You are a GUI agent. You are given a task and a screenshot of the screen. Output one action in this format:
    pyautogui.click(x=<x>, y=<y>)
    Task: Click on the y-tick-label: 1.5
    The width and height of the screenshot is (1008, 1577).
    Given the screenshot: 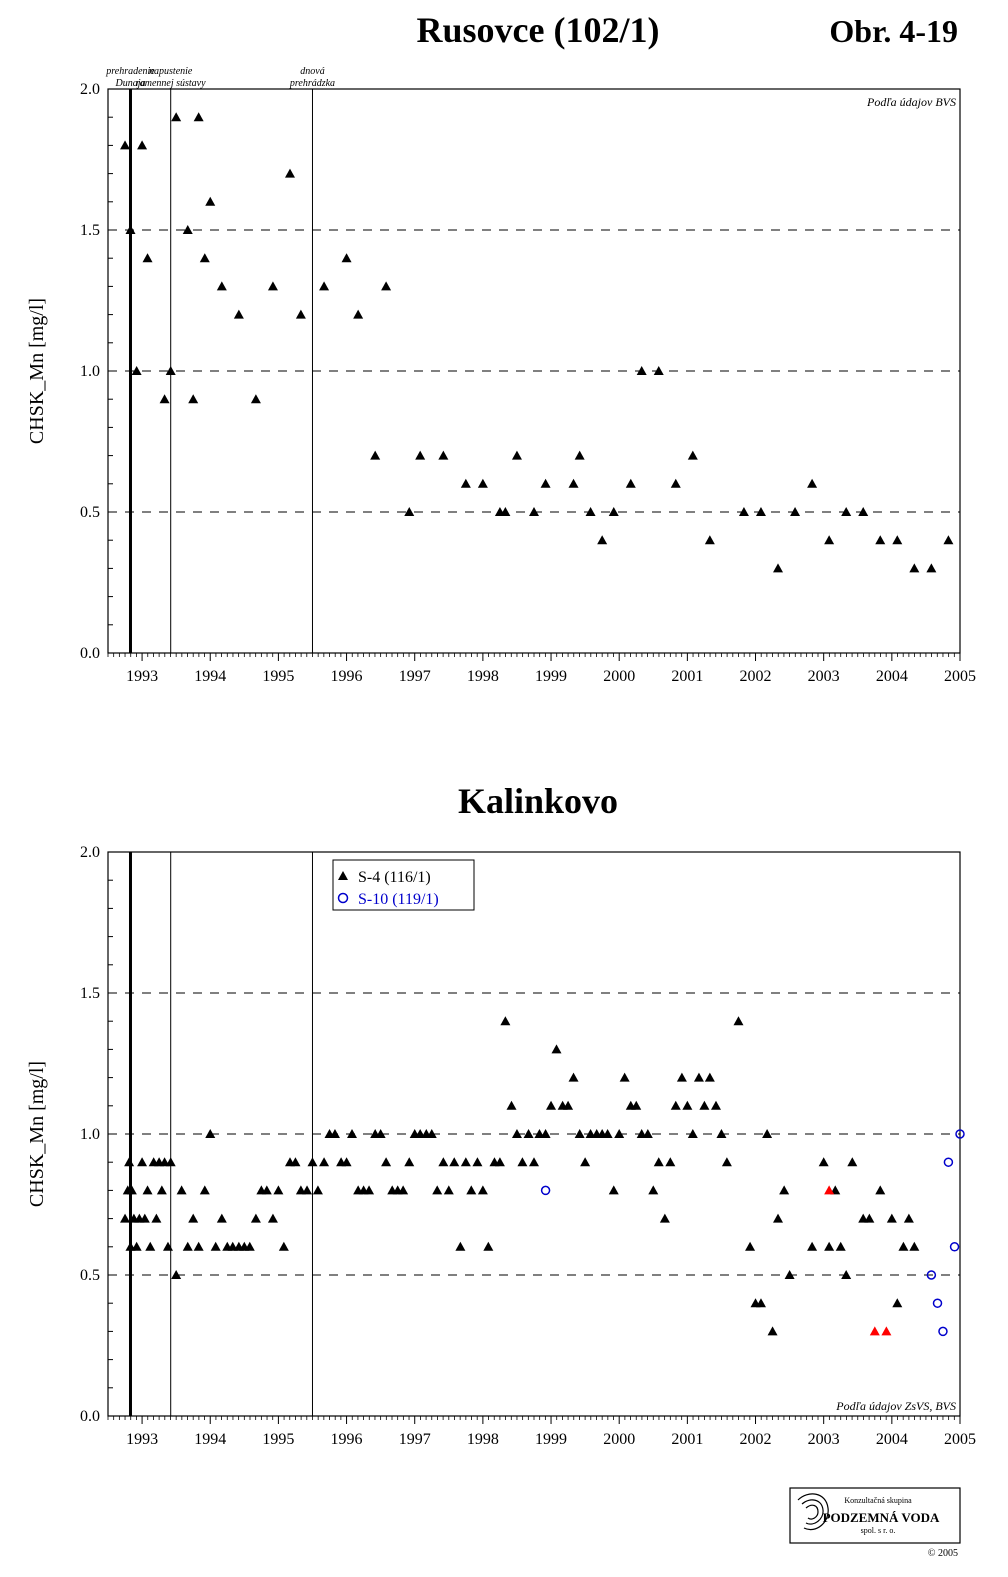 What is the action you would take?
    pyautogui.click(x=90, y=993)
    